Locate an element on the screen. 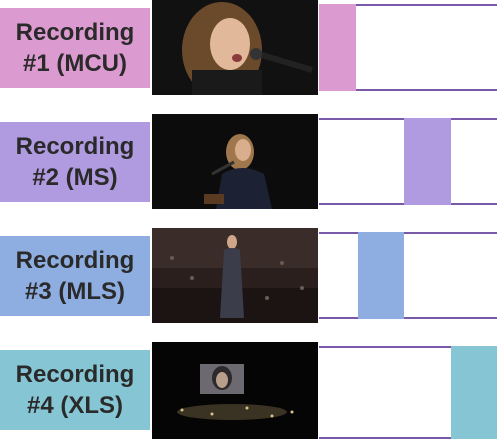 The width and height of the screenshot is (499, 439). singer-medium-long-shot-image is located at coordinates (235, 275).